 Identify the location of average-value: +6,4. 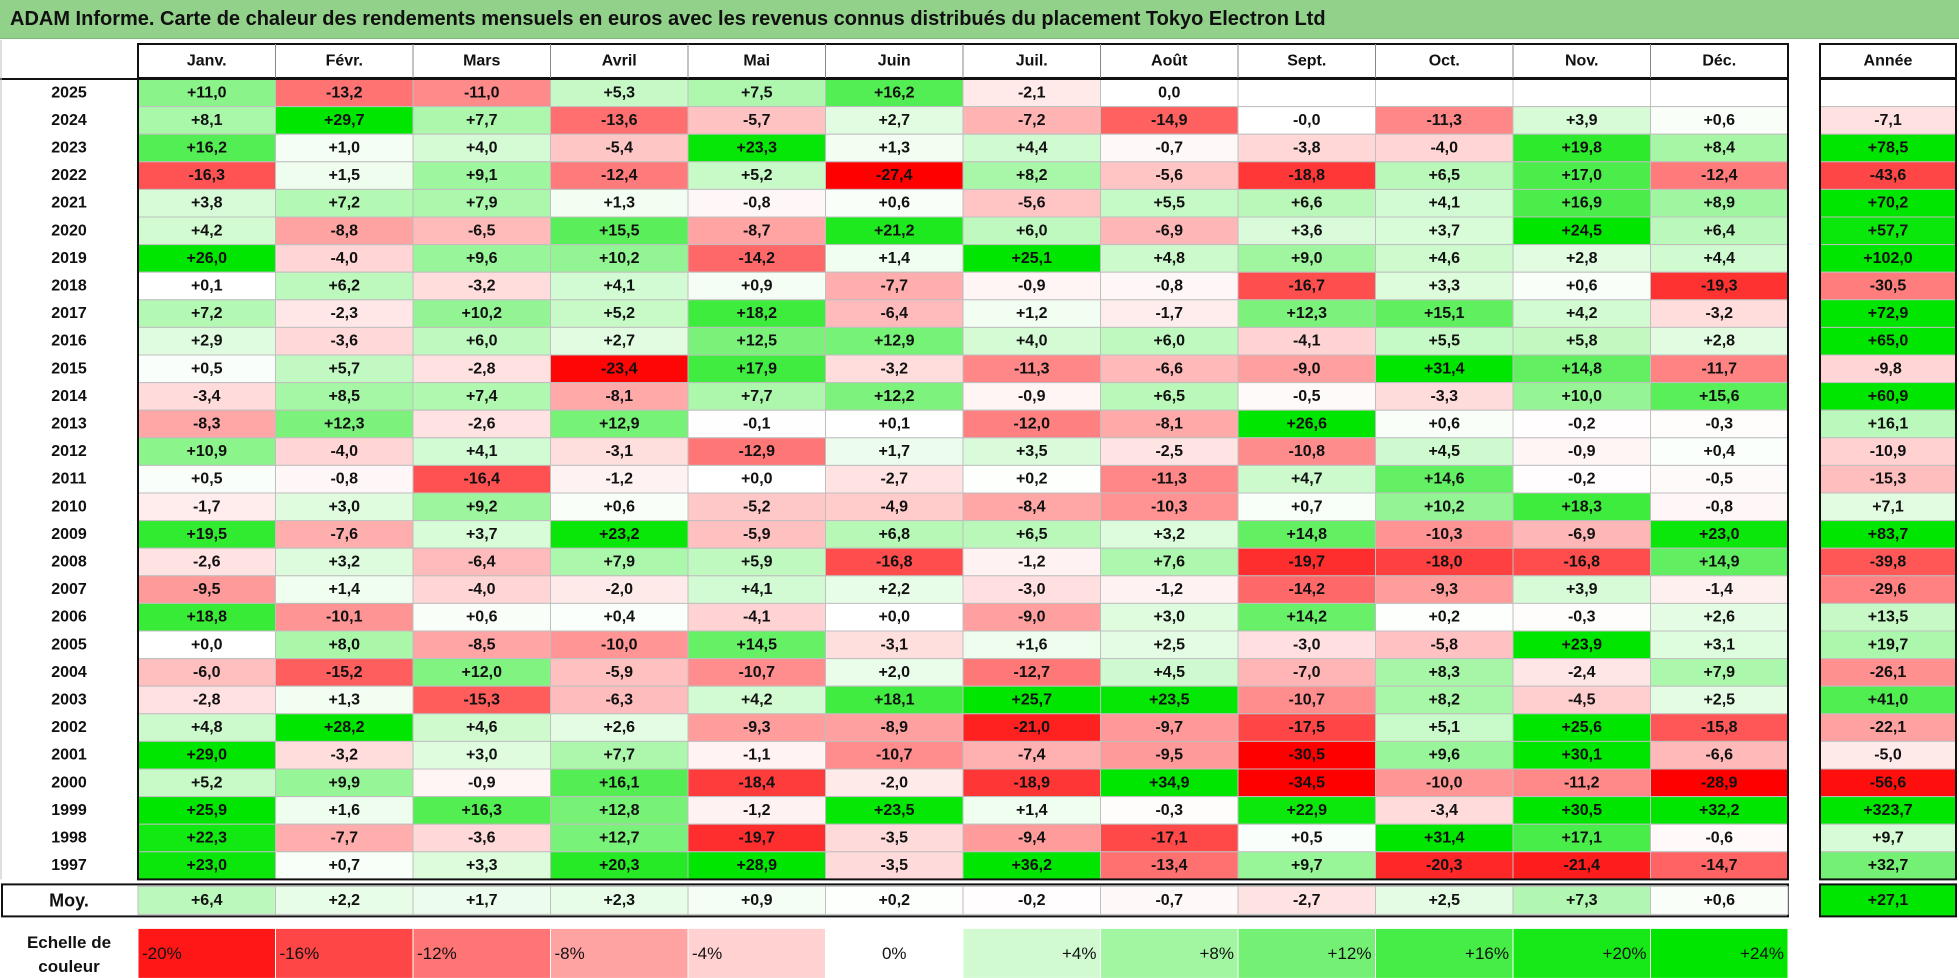
(207, 900).